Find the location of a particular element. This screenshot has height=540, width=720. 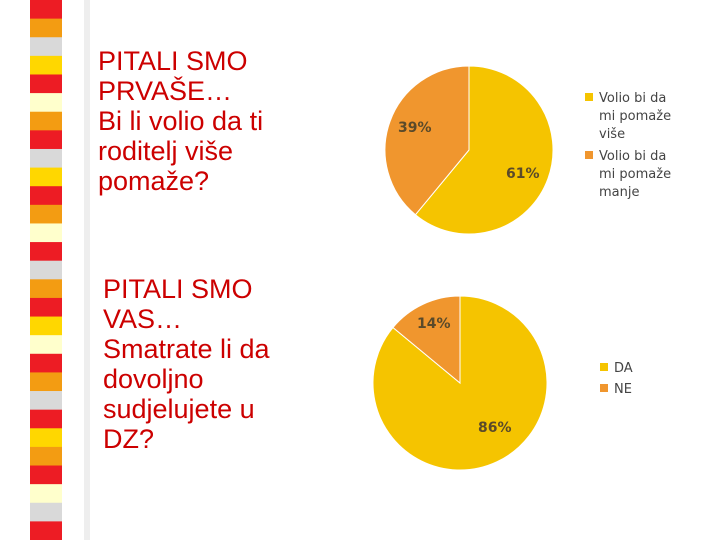

legend-label: manje is located at coordinates (619, 192).